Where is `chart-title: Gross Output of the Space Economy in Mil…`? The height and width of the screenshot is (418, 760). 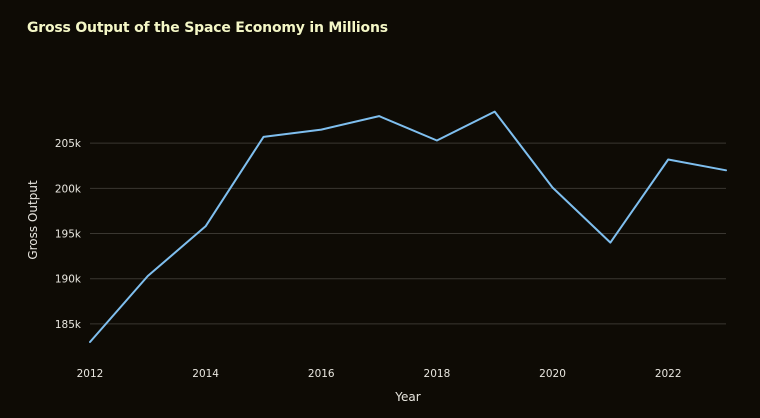 chart-title: Gross Output of the Space Economy in Mil… is located at coordinates (207, 28).